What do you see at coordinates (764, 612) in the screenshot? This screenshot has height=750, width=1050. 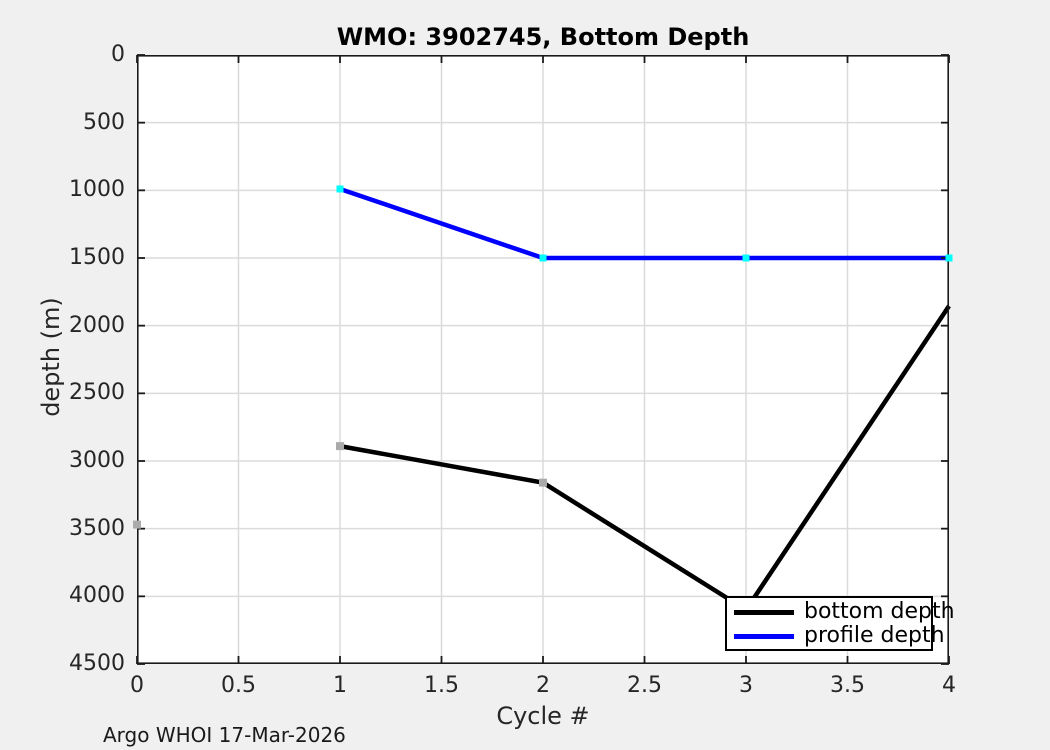 I see `legend-line-sample-black` at bounding box center [764, 612].